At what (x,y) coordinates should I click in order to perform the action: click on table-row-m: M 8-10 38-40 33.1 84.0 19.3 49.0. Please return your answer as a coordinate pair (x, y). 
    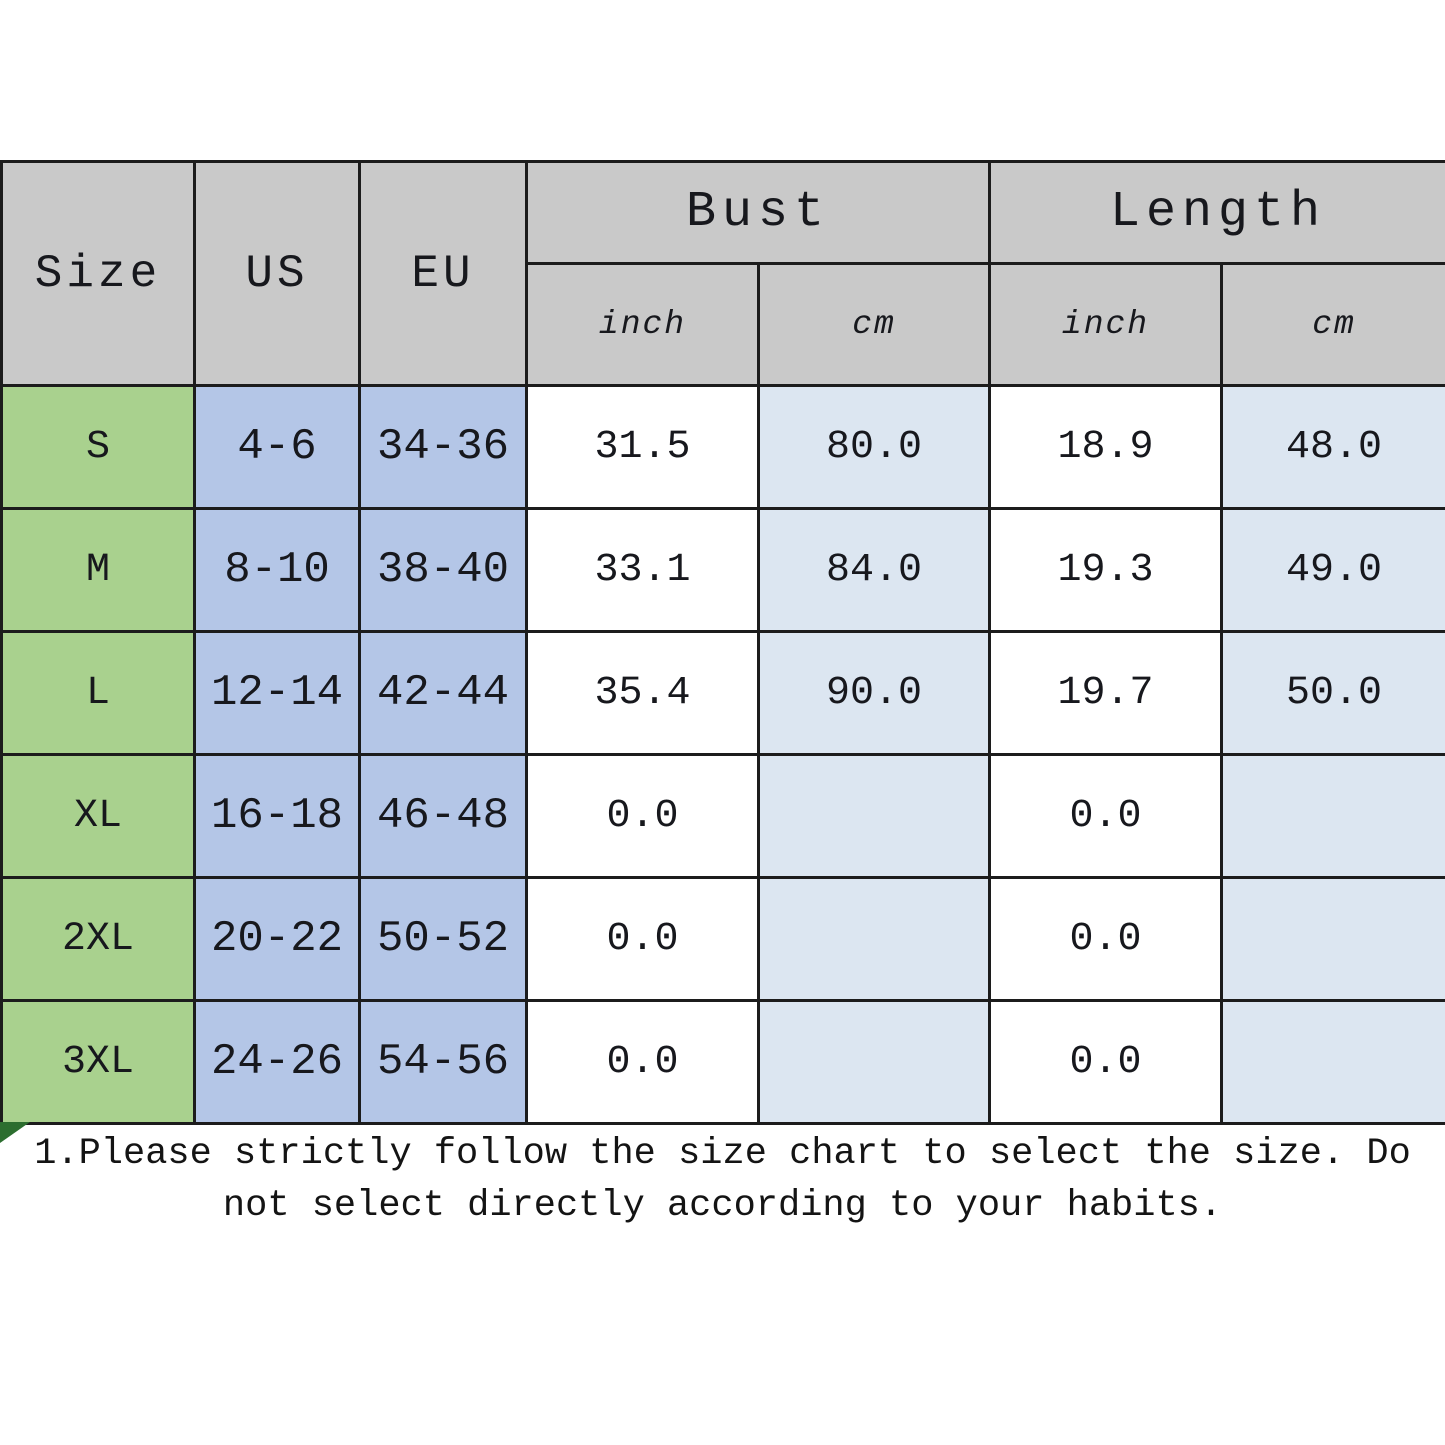
    Looking at the image, I should click on (722, 570).